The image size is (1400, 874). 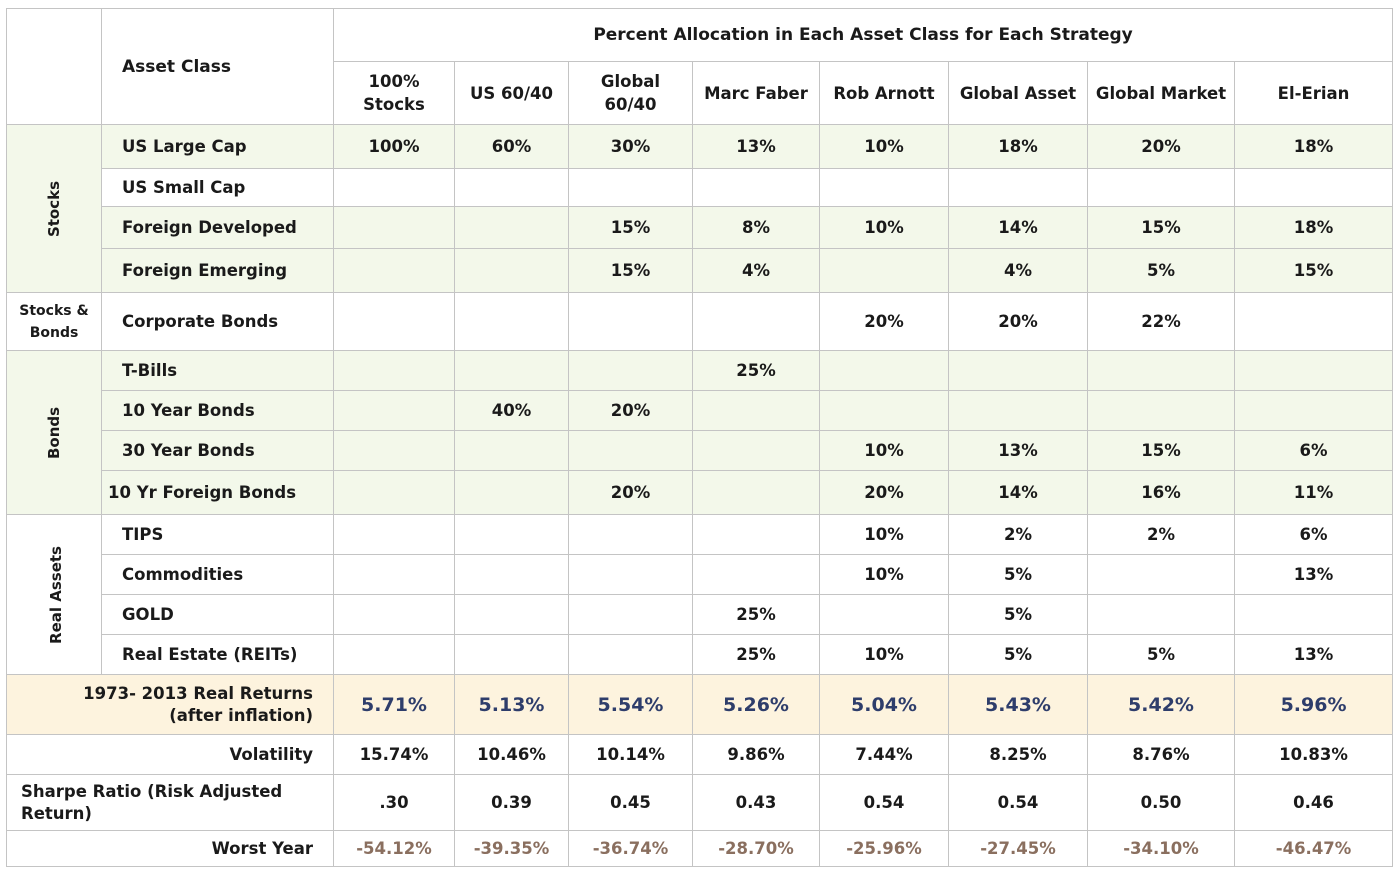 What do you see at coordinates (170, 802) in the screenshot?
I see `metric-label: Sharpe Ratio (Risk Adjusted Return)` at bounding box center [170, 802].